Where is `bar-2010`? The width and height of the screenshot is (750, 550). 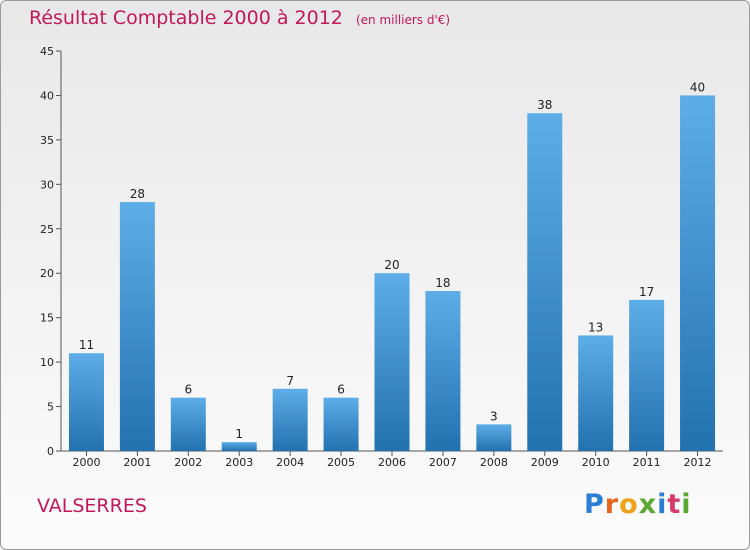
bar-2010 is located at coordinates (596, 393).